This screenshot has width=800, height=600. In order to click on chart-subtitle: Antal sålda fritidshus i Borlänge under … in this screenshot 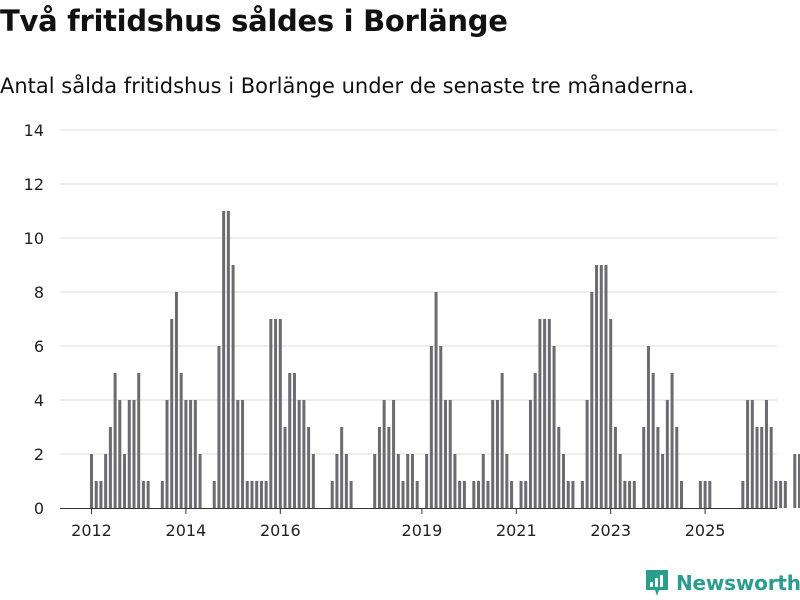, I will do `click(347, 86)`.